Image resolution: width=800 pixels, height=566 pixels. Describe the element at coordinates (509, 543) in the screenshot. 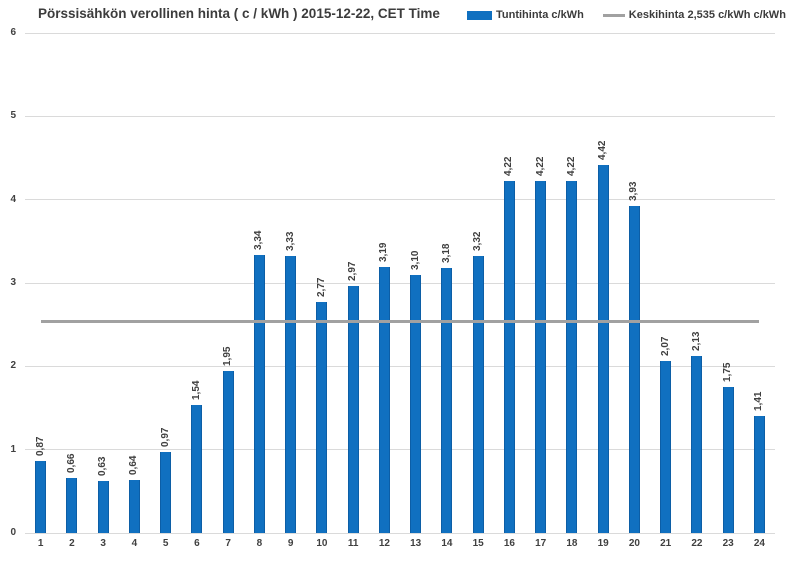

I see `x-tick-label: 16` at that location.